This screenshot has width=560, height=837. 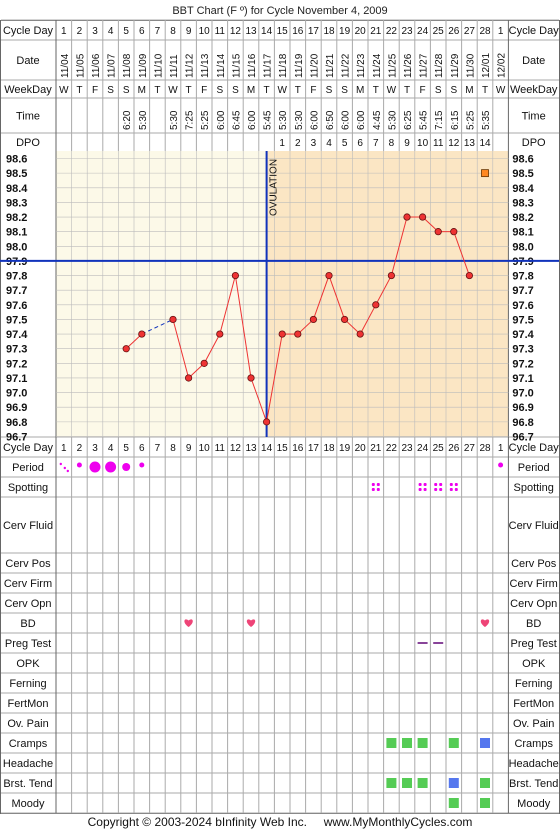 I want to click on date-label: 11/18, so click(x=283, y=65).